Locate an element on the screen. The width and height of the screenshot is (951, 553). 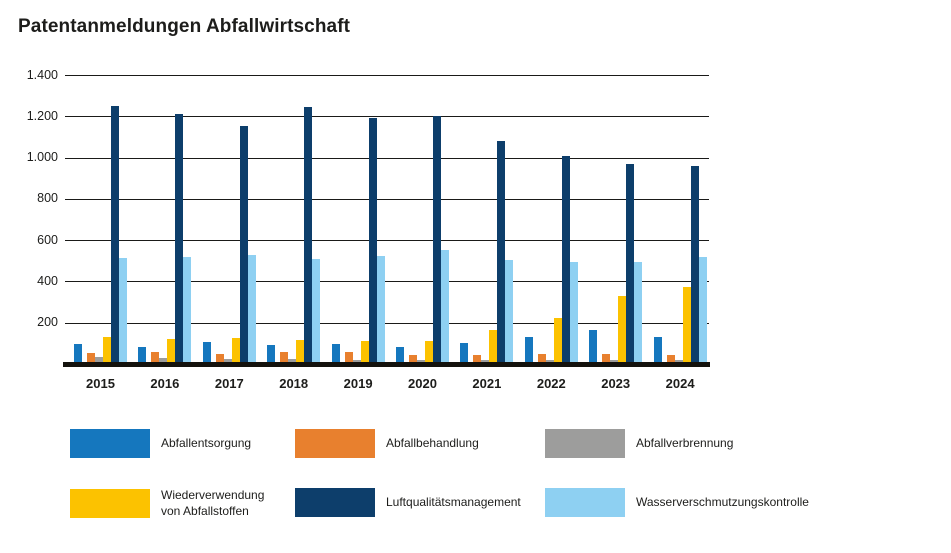
x-tick-label-2018: 2018 is located at coordinates (294, 383).